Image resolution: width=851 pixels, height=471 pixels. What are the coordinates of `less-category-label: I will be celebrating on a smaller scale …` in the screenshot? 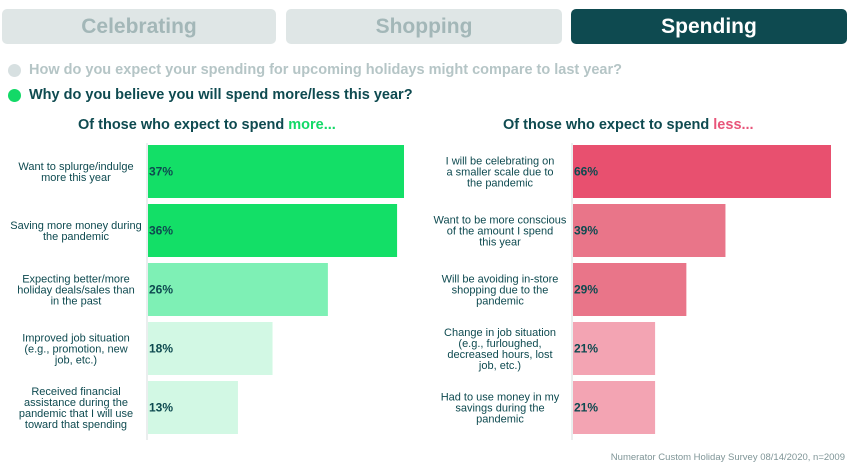 It's located at (500, 173).